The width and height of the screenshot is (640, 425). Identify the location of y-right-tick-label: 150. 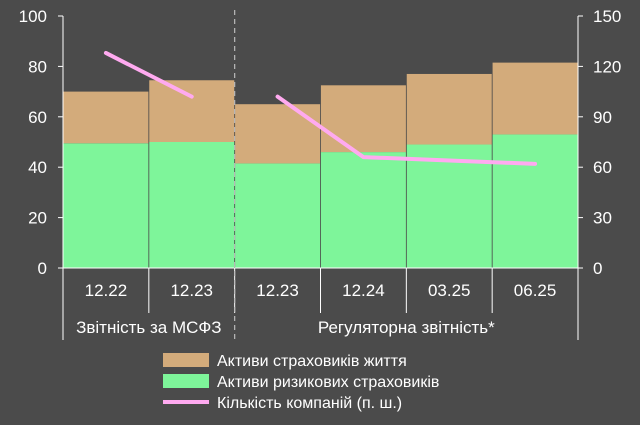
(607, 16).